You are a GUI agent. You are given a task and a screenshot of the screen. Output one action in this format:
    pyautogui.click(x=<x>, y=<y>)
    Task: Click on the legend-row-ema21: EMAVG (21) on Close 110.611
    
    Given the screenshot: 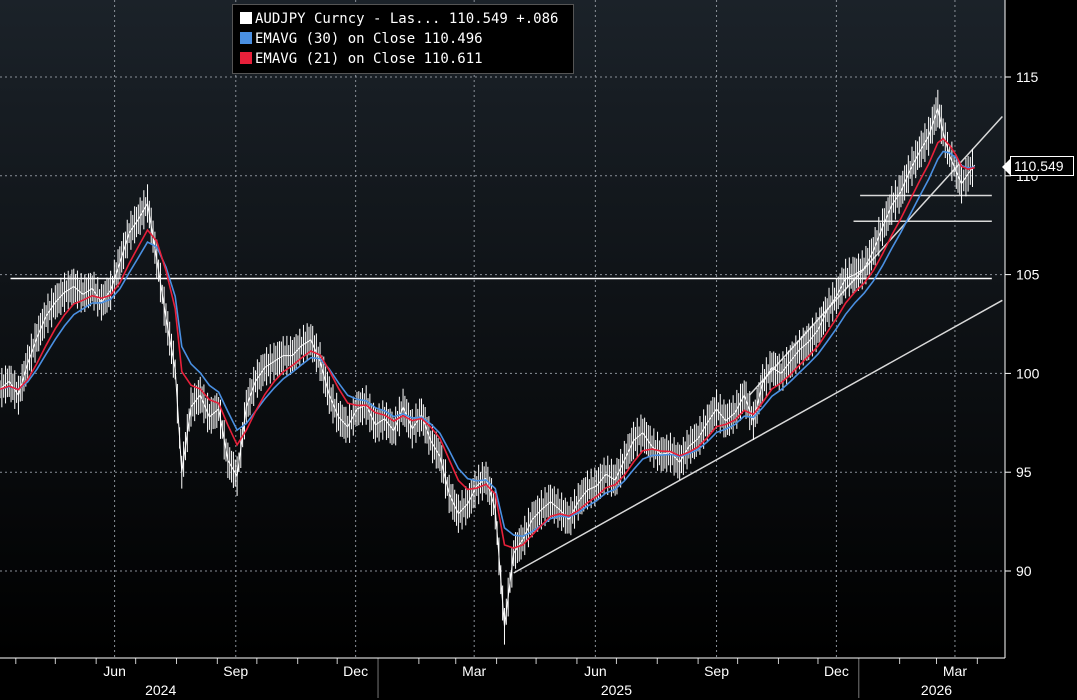 What is the action you would take?
    pyautogui.click(x=406, y=59)
    